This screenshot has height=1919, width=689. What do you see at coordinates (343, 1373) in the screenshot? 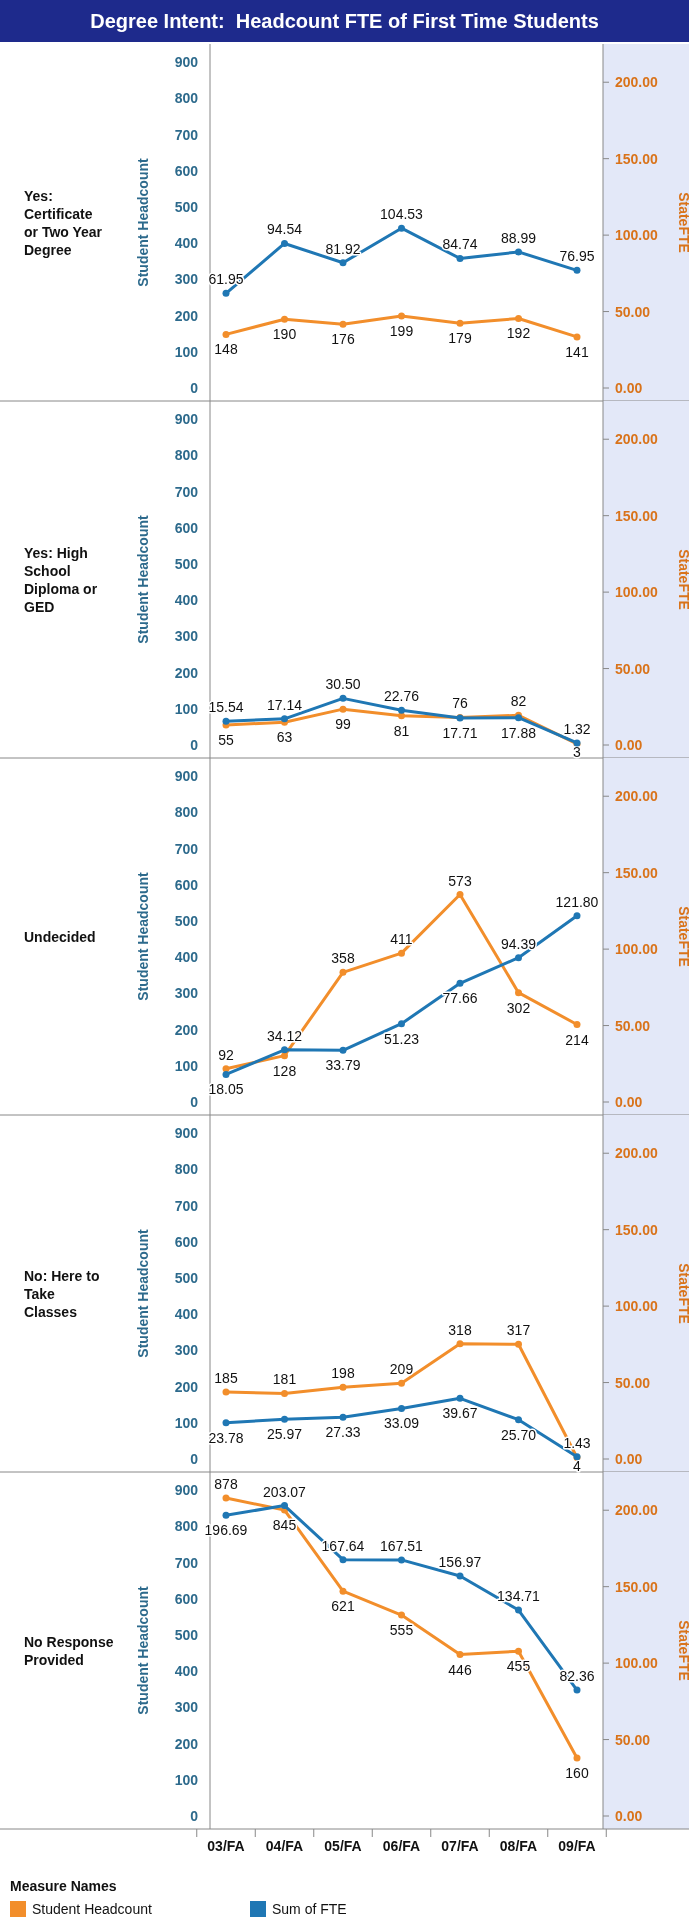
I see `data-label: 198` at bounding box center [343, 1373].